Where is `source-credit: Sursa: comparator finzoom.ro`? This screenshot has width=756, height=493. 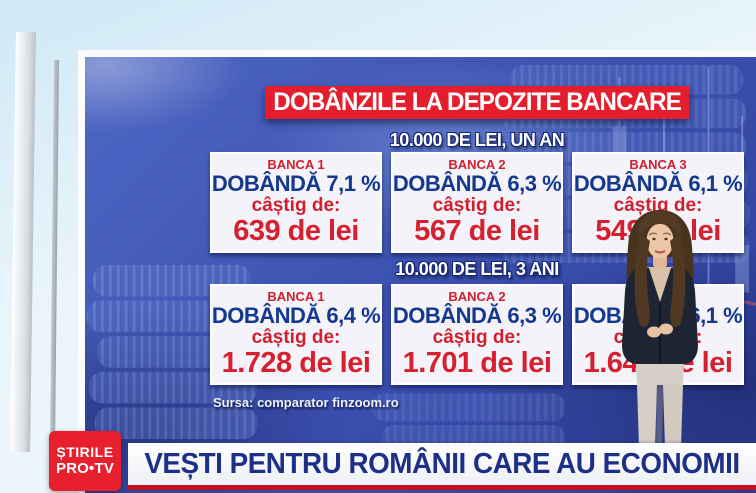
source-credit: Sursa: comparator finzoom.ro is located at coordinates (306, 402).